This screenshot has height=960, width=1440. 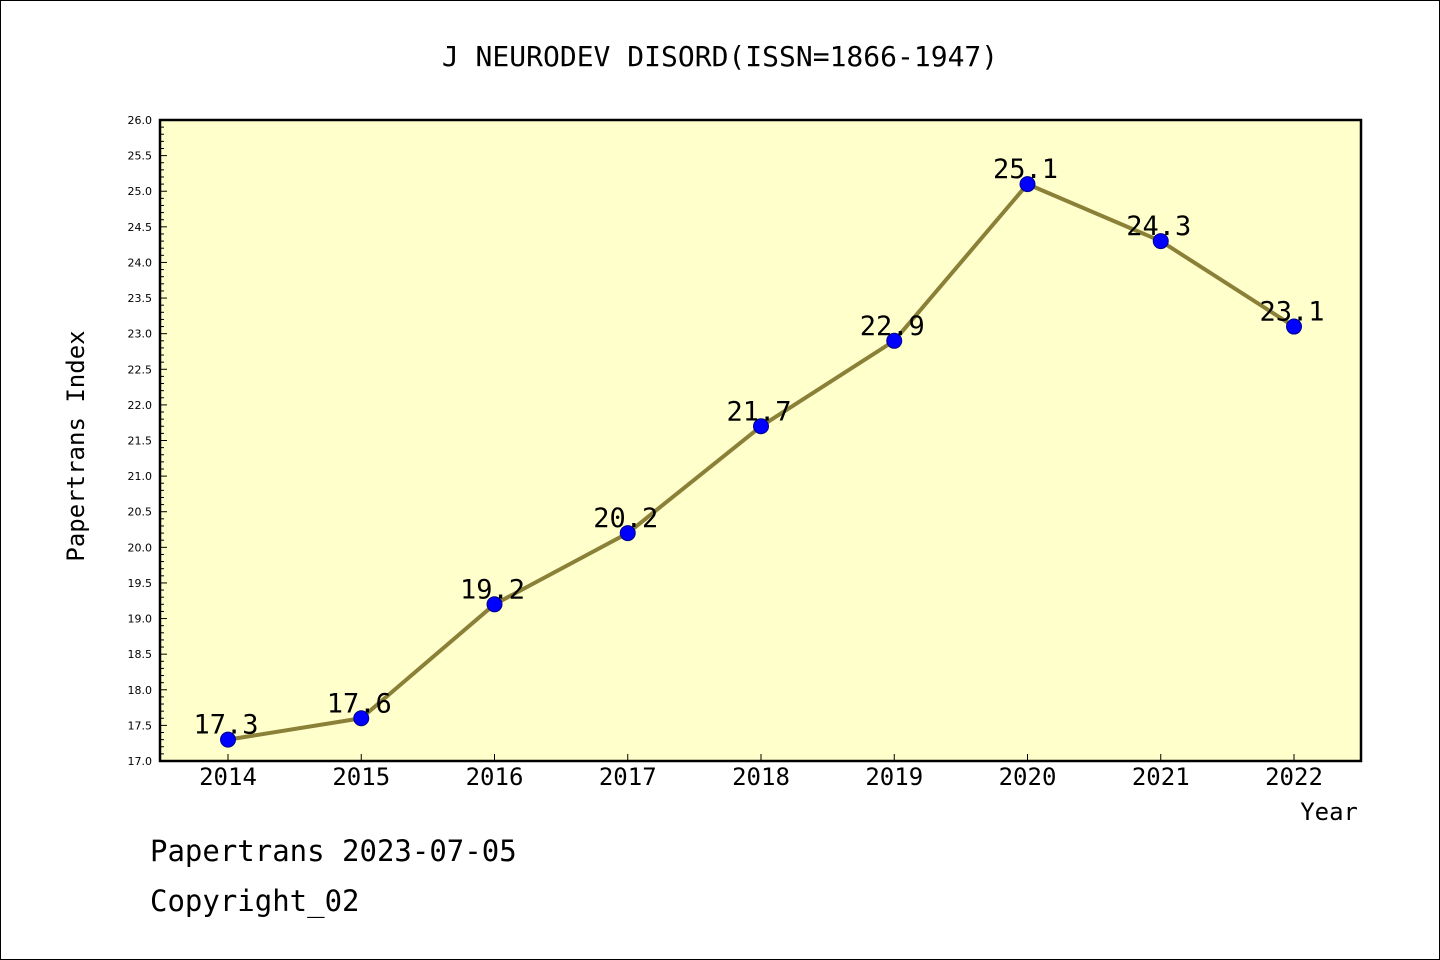 I want to click on data-label: 24.3, so click(x=1158, y=226).